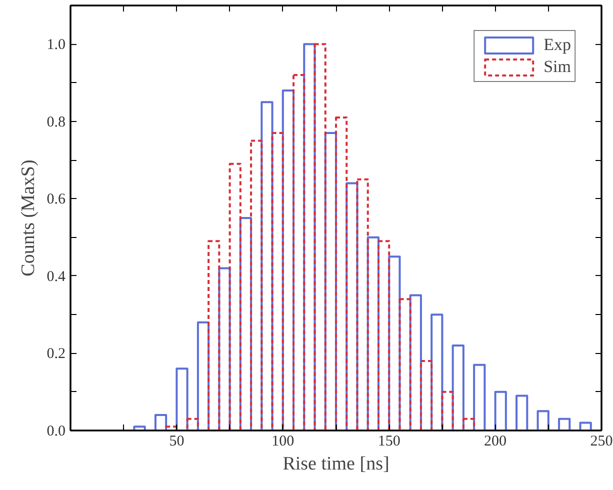 The height and width of the screenshot is (490, 613). I want to click on y-tick-label: 1.0, so click(56, 45).